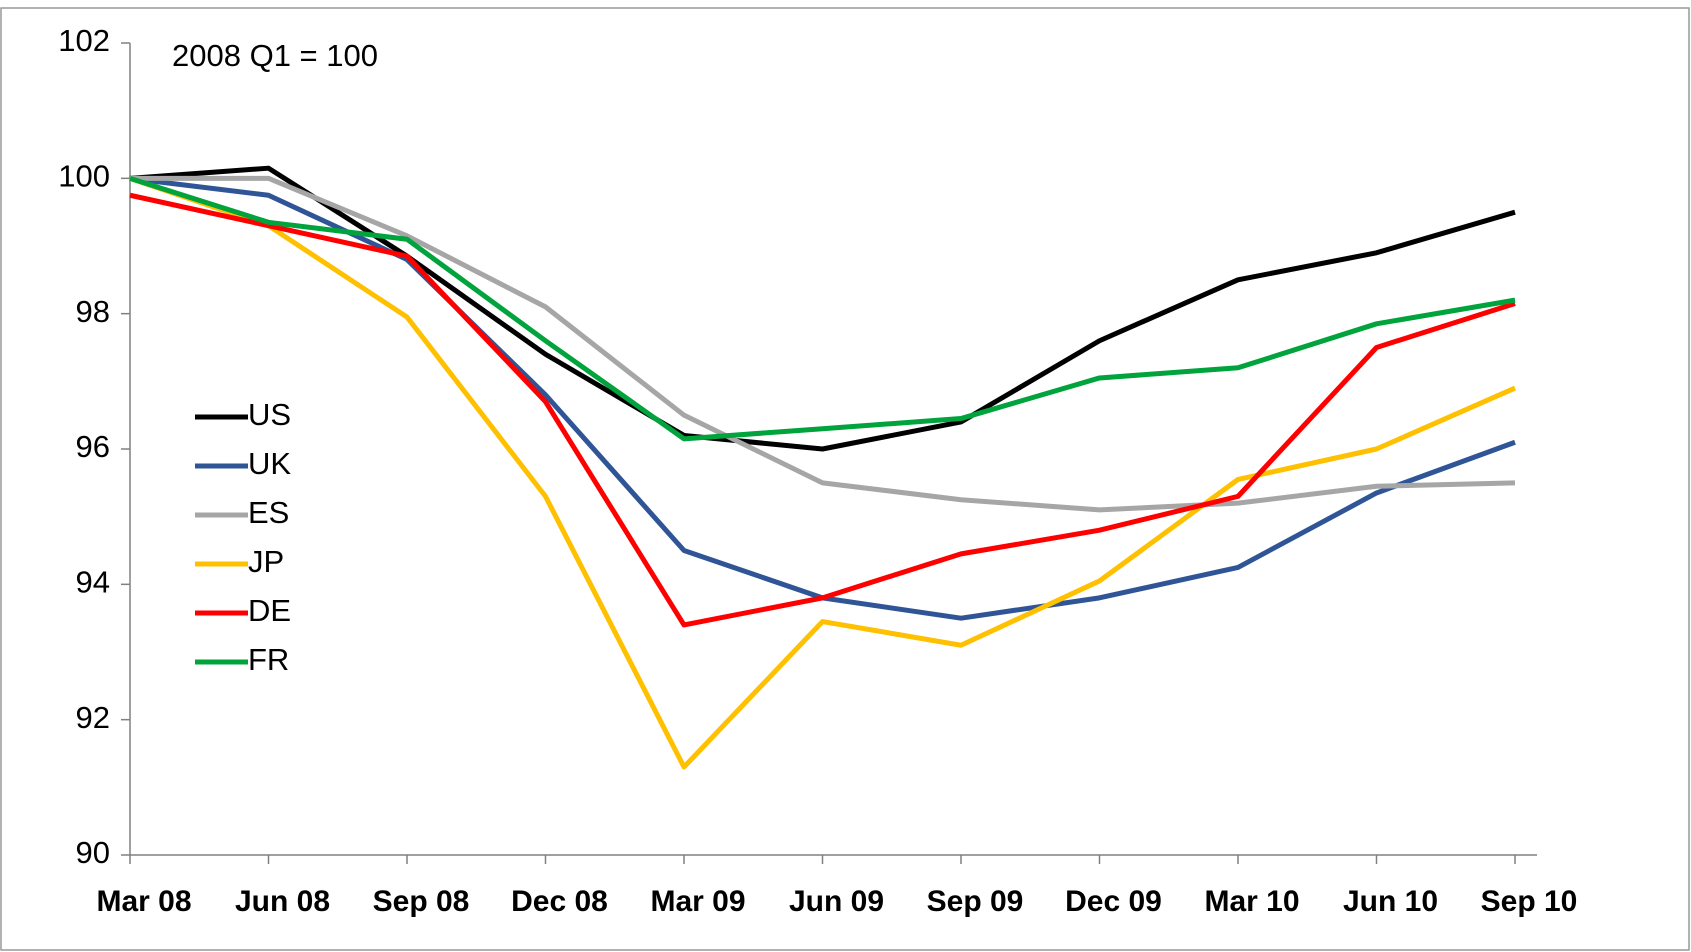  Describe the element at coordinates (93, 852) in the screenshot. I see `y-tick-label: 90` at that location.